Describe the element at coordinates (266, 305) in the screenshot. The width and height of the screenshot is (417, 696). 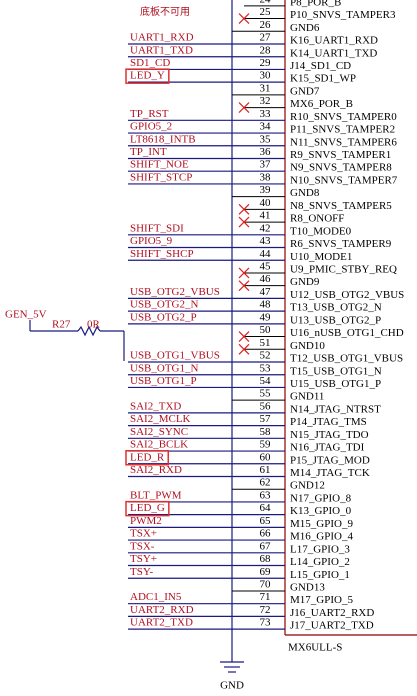
I see `pin-number: 48` at that location.